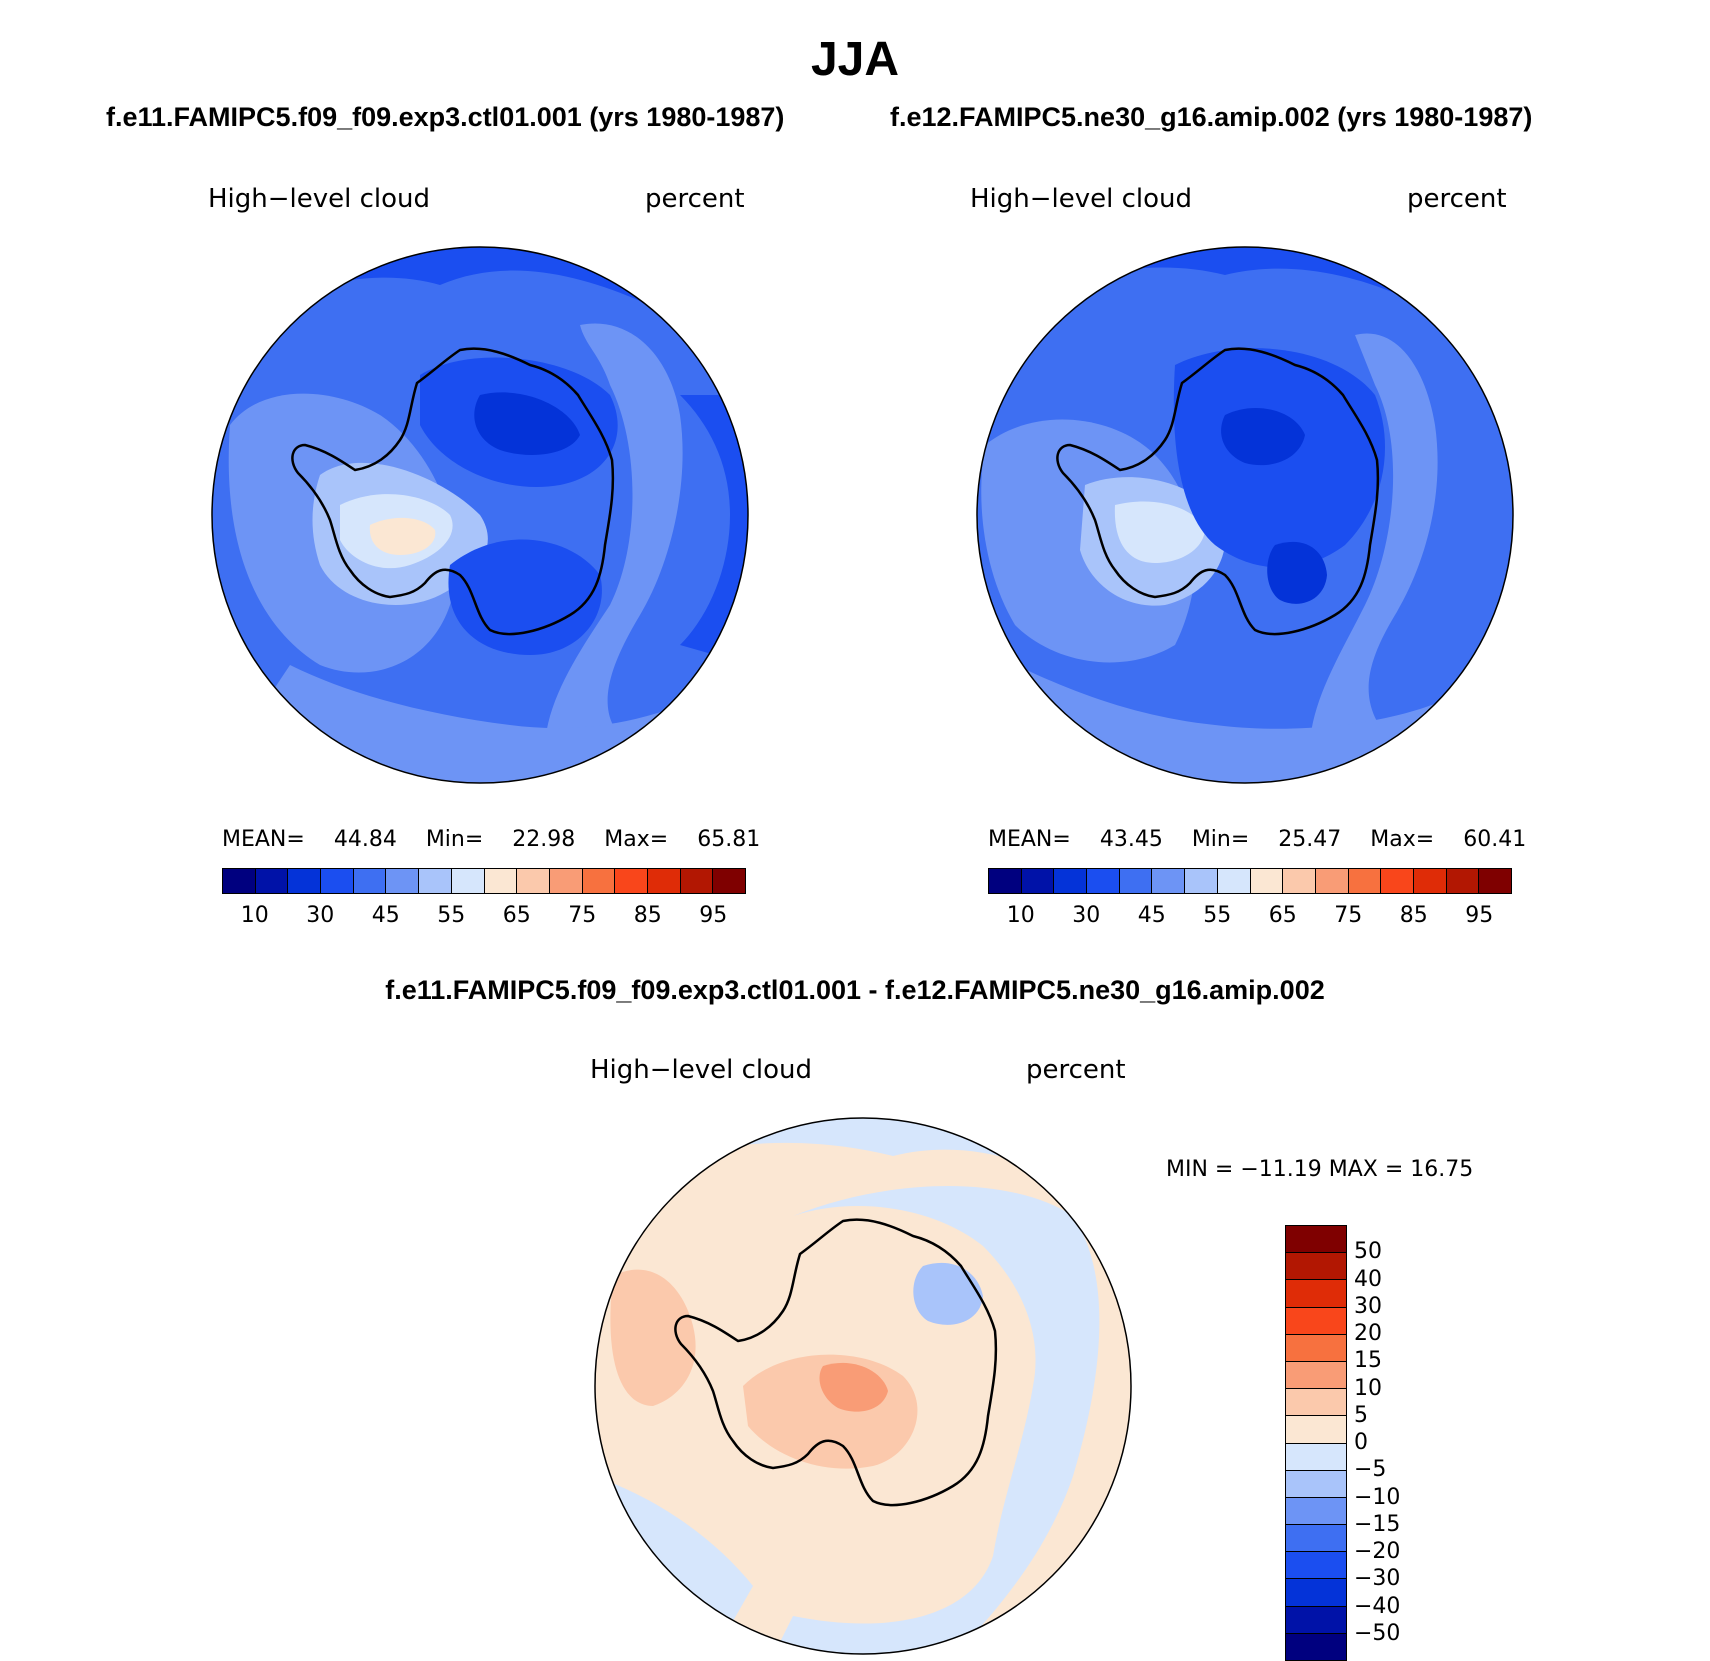 The height and width of the screenshot is (1661, 1710). I want to click on panel1-min-label: Min=, so click(454, 839).